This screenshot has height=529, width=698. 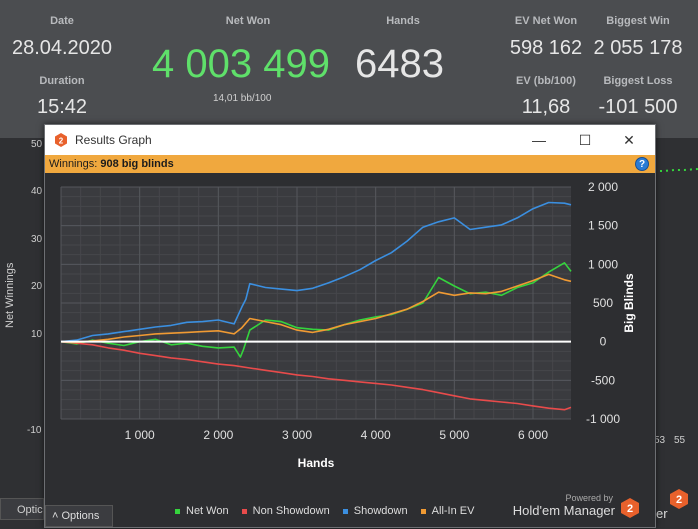 What do you see at coordinates (55, 516) in the screenshot?
I see `chevron-up-icon: ˄` at bounding box center [55, 516].